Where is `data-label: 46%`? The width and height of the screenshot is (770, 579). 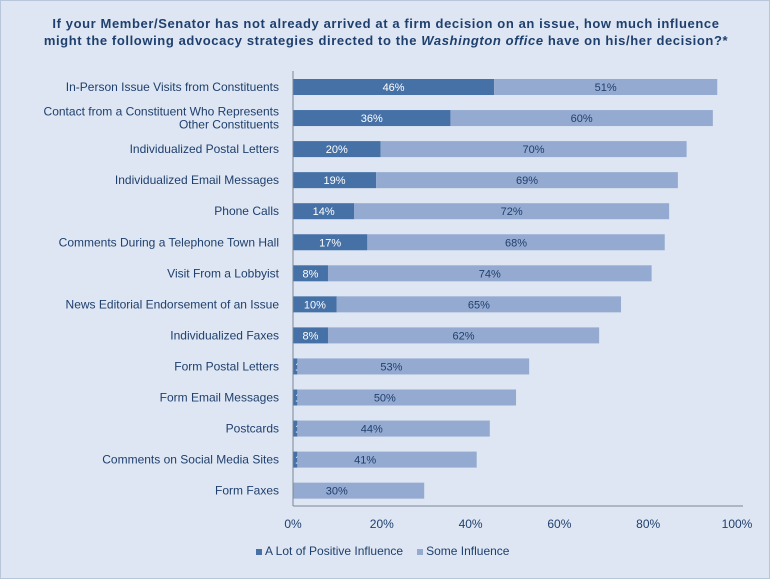 data-label: 46% is located at coordinates (394, 88).